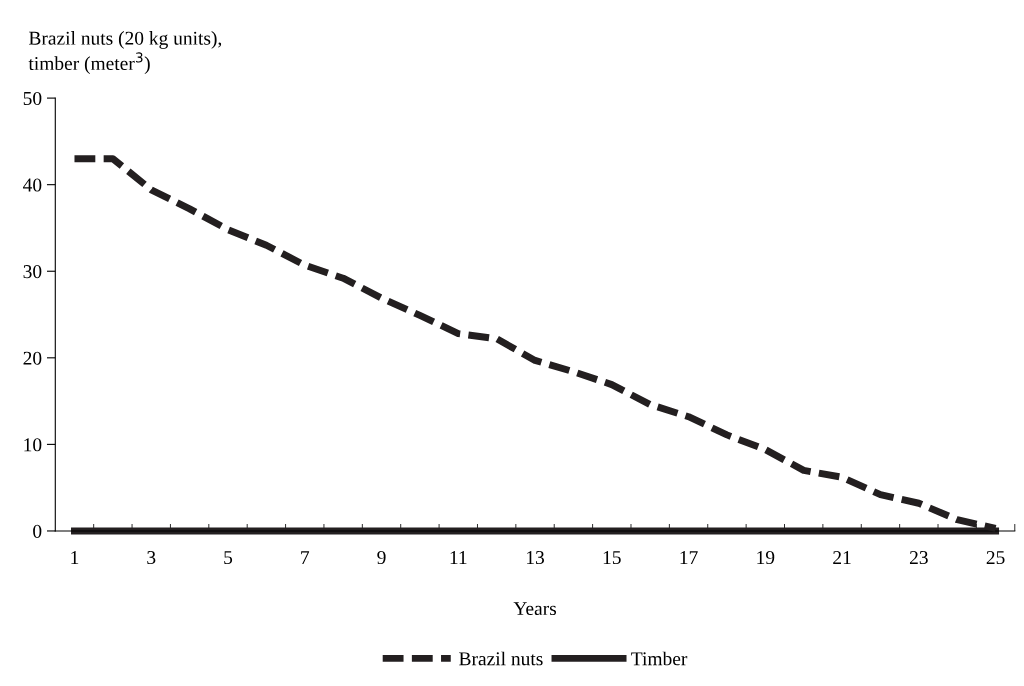 Image resolution: width=1024 pixels, height=686 pixels. Describe the element at coordinates (766, 558) in the screenshot. I see `x-tick-label: 19` at that location.